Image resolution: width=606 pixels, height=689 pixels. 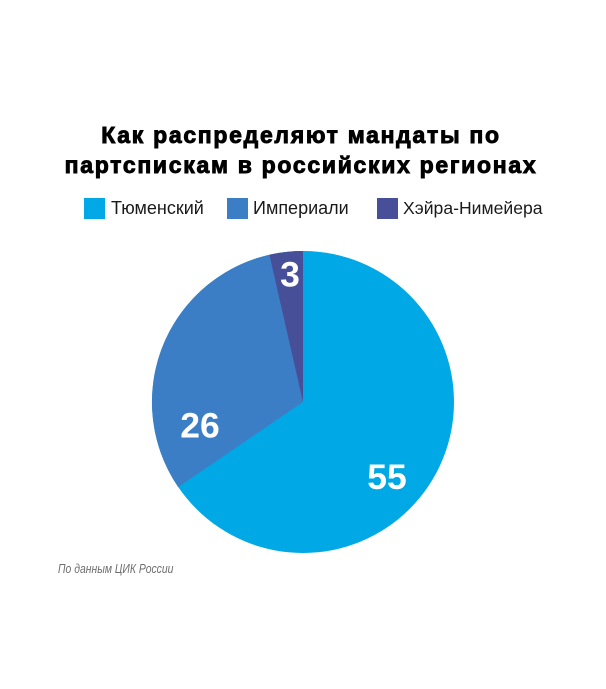 What do you see at coordinates (387, 477) in the screenshot?
I see `svg-text: 55` at bounding box center [387, 477].